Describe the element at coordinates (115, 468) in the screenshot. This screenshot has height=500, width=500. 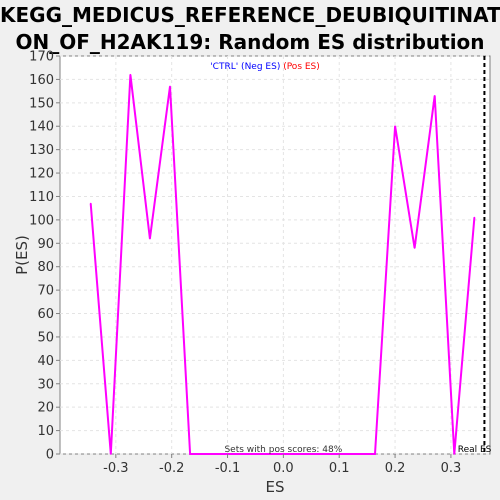
I see `x-tick-label: -0.3` at that location.